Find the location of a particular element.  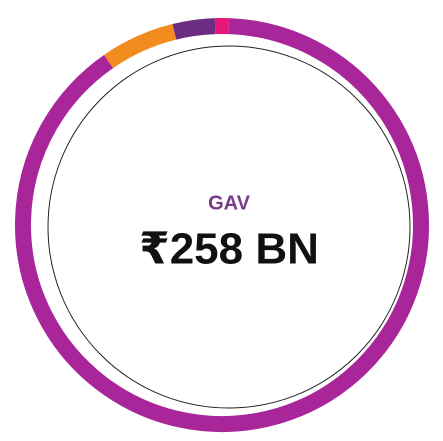

center-label: GAV is located at coordinates (229, 203).